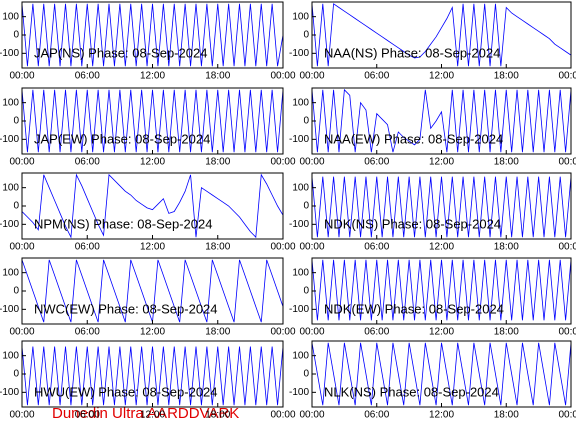 The height and width of the screenshot is (432, 576). I want to click on panel-title: NWC(EW) Phase: 08-Sep-2024, so click(126, 308).